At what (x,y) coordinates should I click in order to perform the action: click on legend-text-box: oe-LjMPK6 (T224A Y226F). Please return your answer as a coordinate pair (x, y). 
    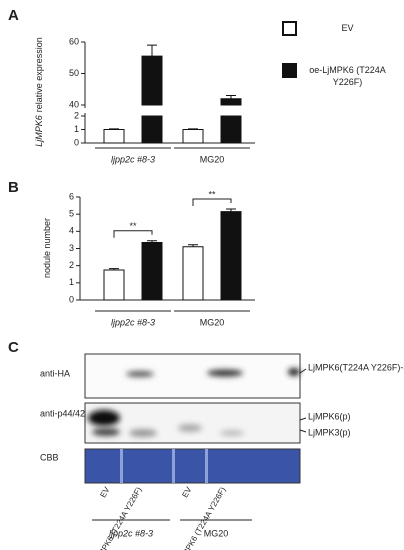
    Looking at the image, I should click on (347, 76).